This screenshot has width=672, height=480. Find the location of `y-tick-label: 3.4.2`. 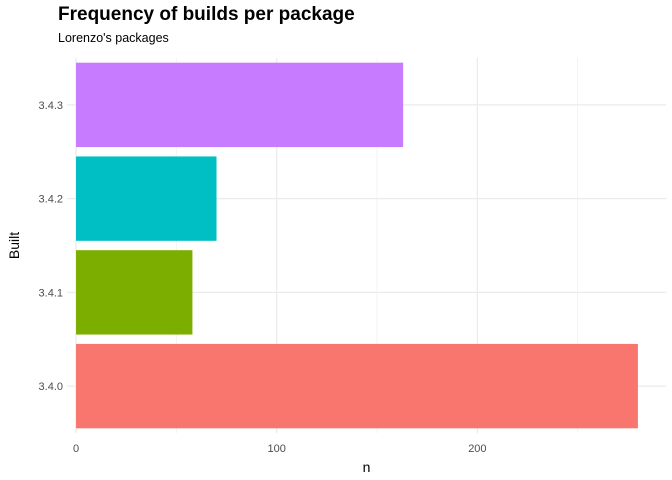

y-tick-label: 3.4.2 is located at coordinates (51, 200).